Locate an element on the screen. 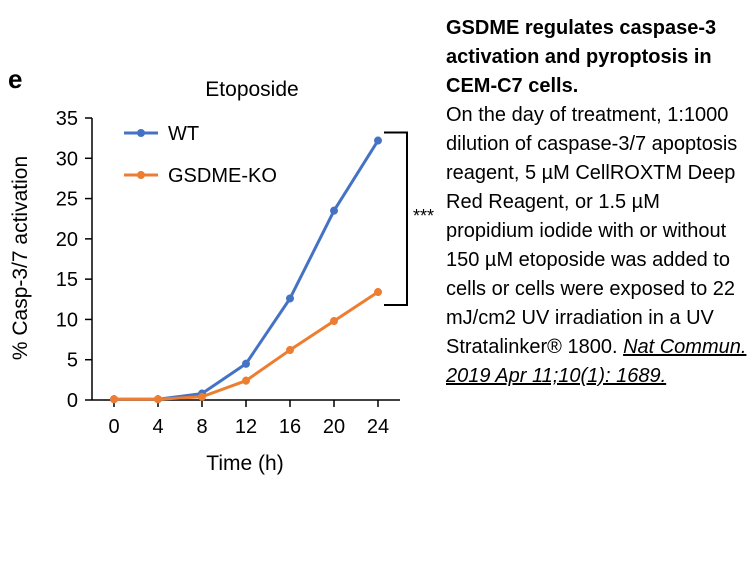 Image resolution: width=756 pixels, height=567 pixels. citation-link: Nat Commun. 2019 Apr 11;10(1): 1689. is located at coordinates (596, 361).